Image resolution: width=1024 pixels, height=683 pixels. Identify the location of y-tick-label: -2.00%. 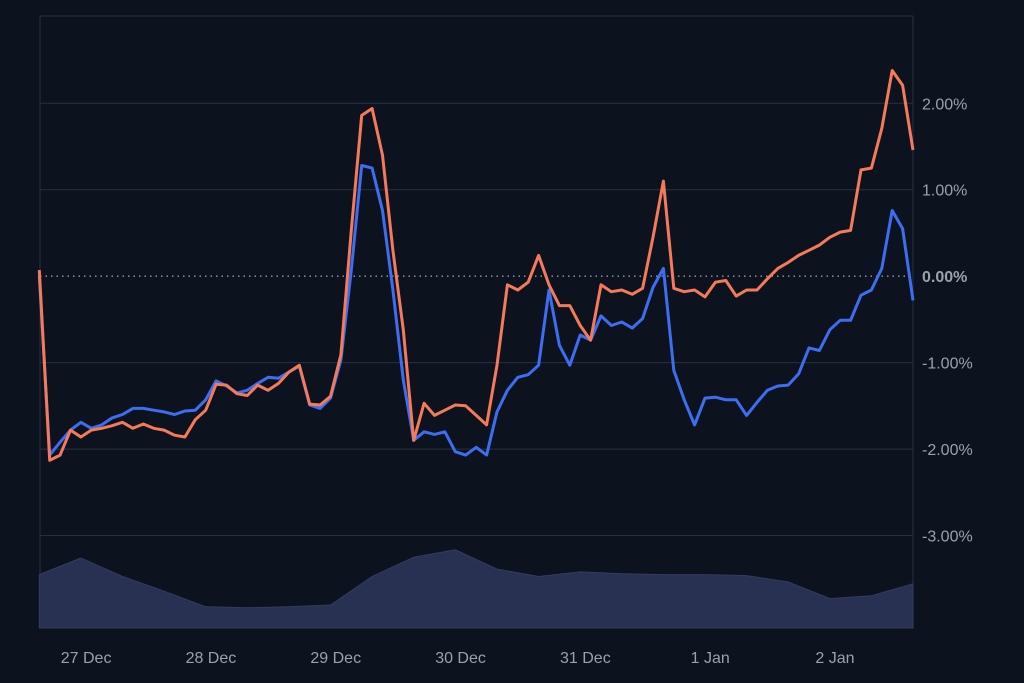
(947, 450).